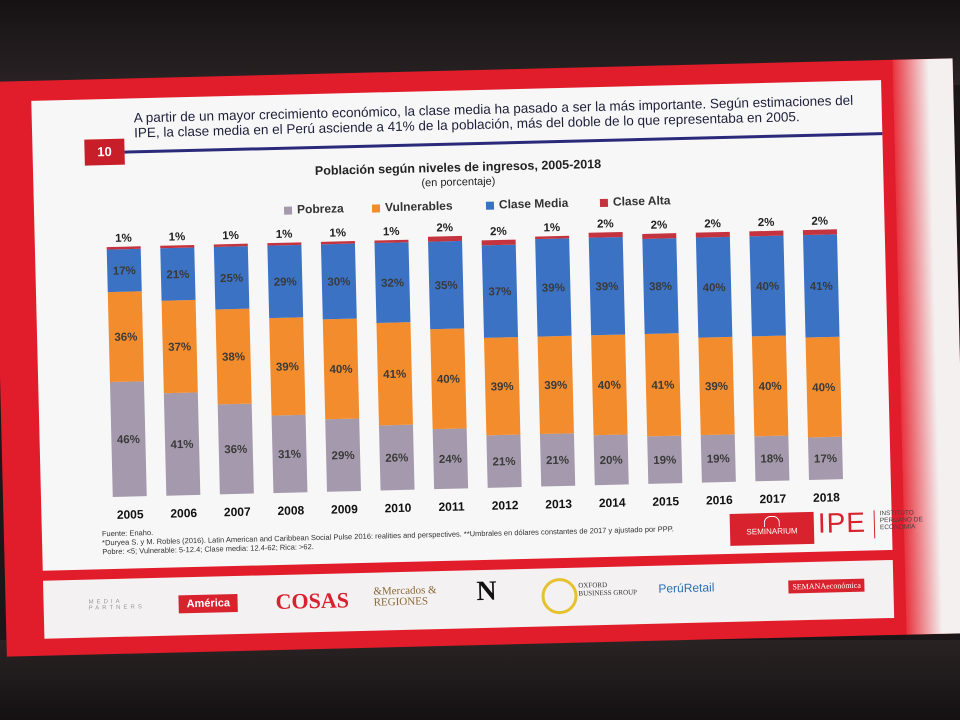  I want to click on bar-segment-pobreza-2016, so click(718, 458).